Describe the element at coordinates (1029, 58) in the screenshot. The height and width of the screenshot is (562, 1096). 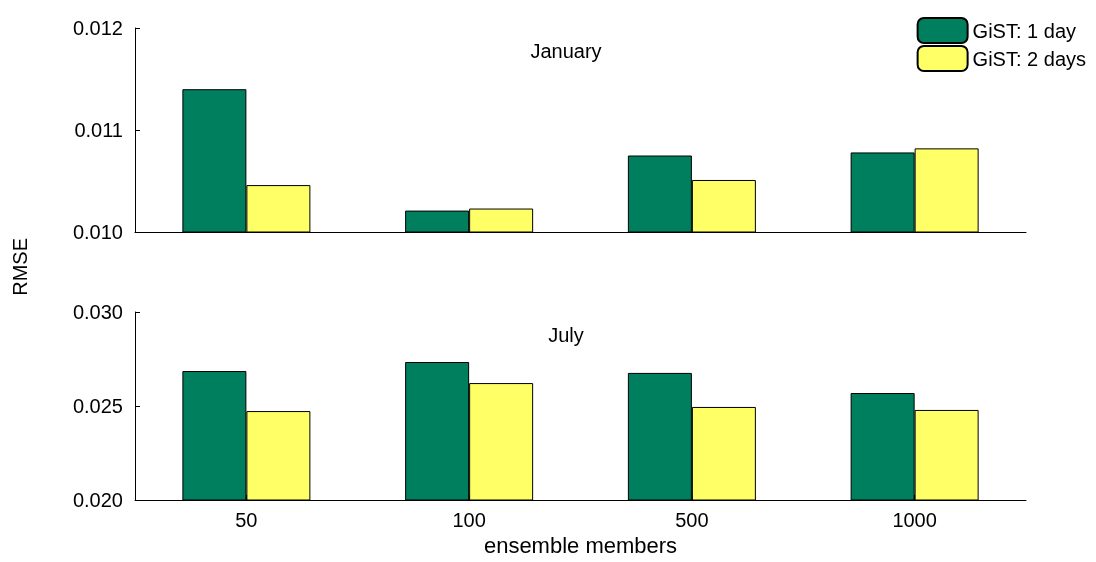
I see `legend-label: GiST: 2 days` at that location.